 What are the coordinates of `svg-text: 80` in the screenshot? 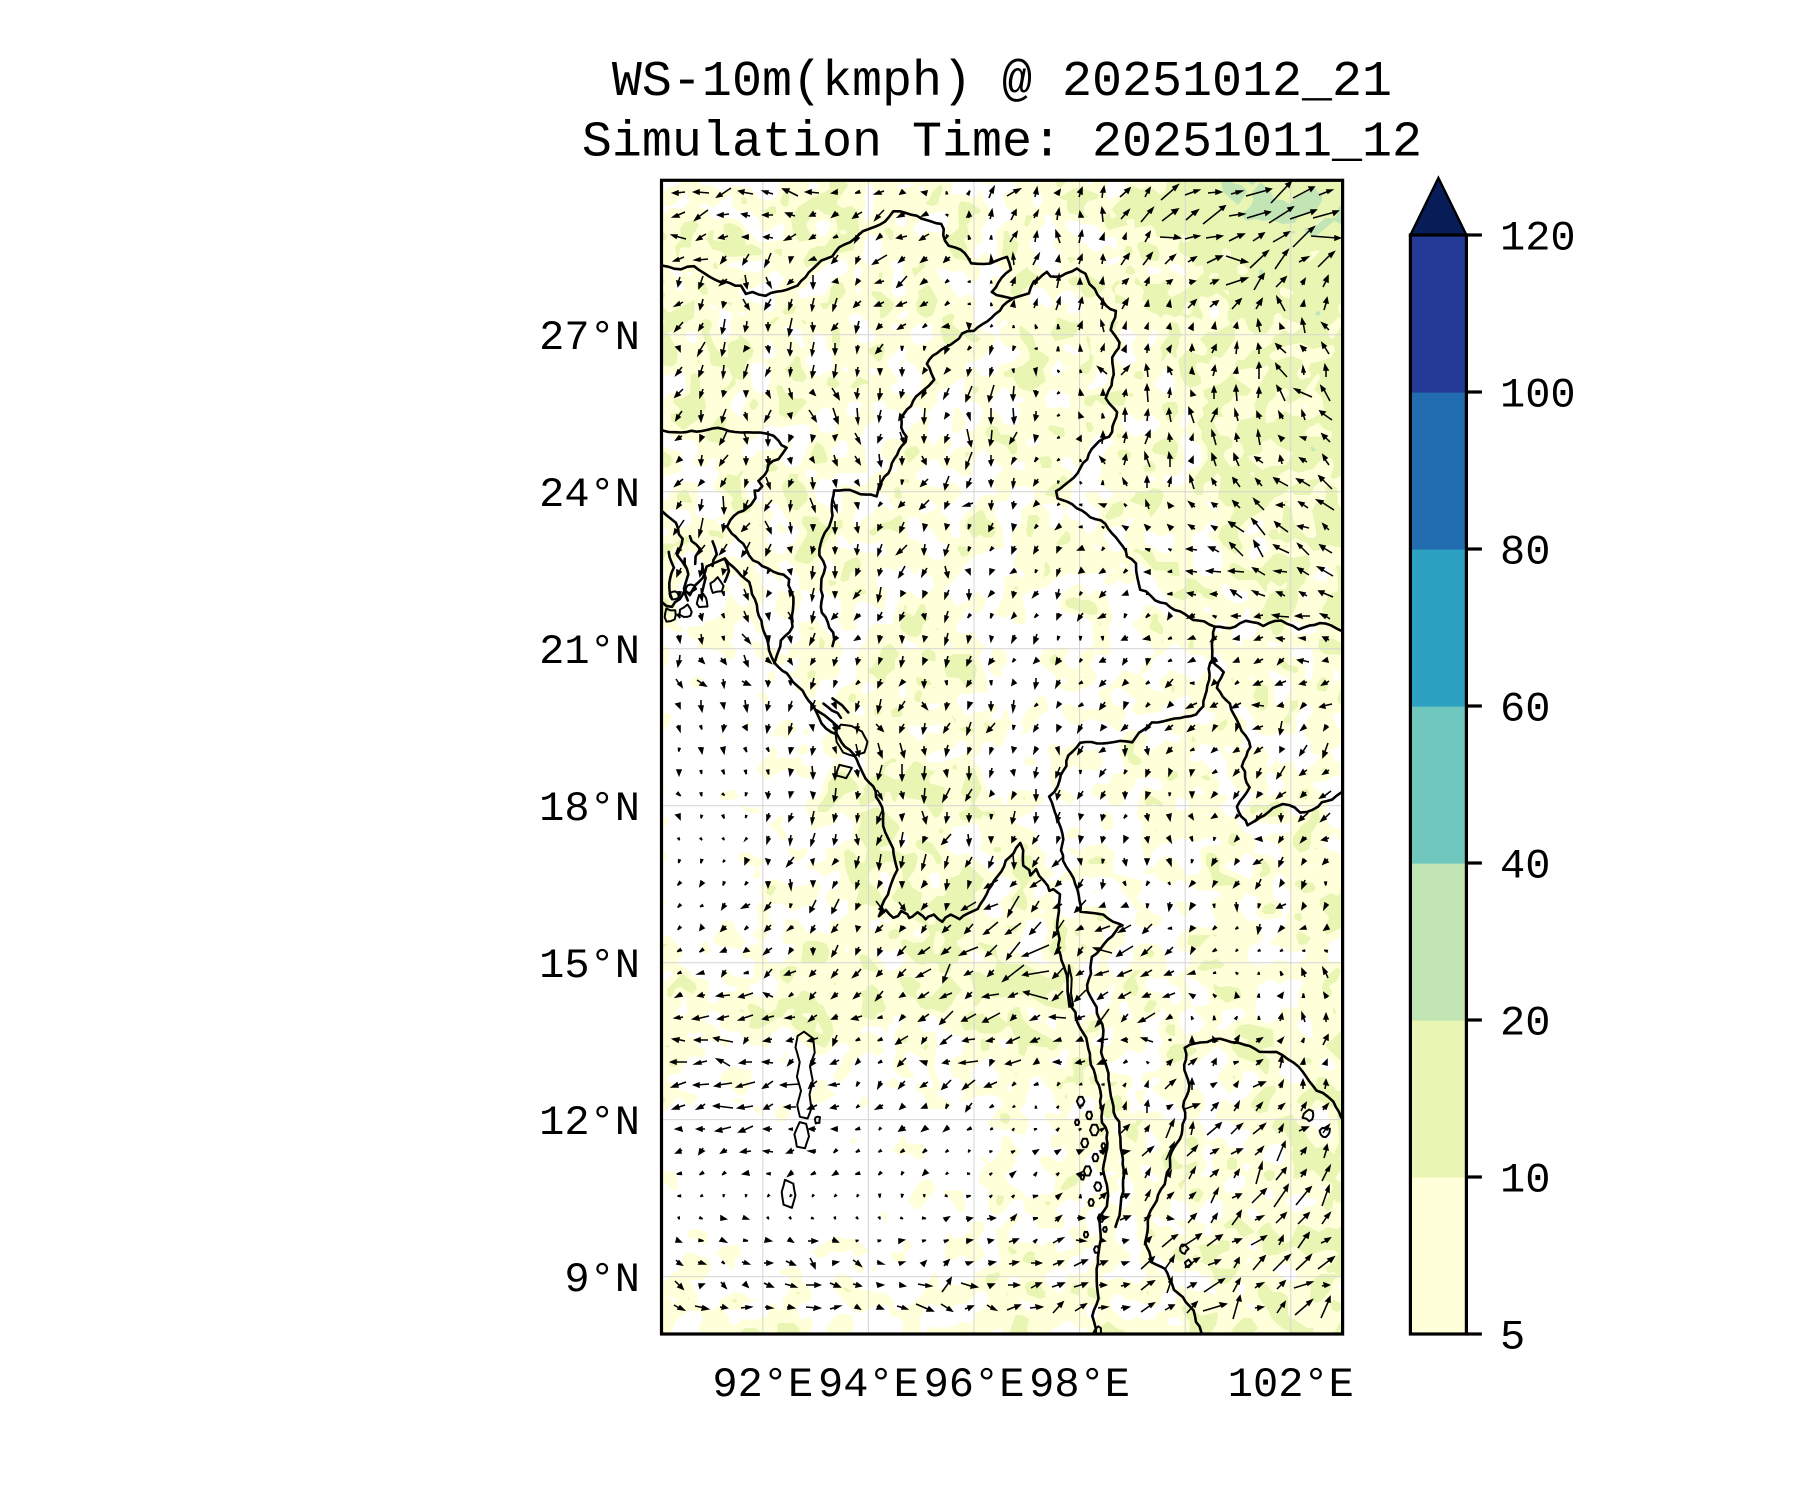 It's located at (1525, 553).